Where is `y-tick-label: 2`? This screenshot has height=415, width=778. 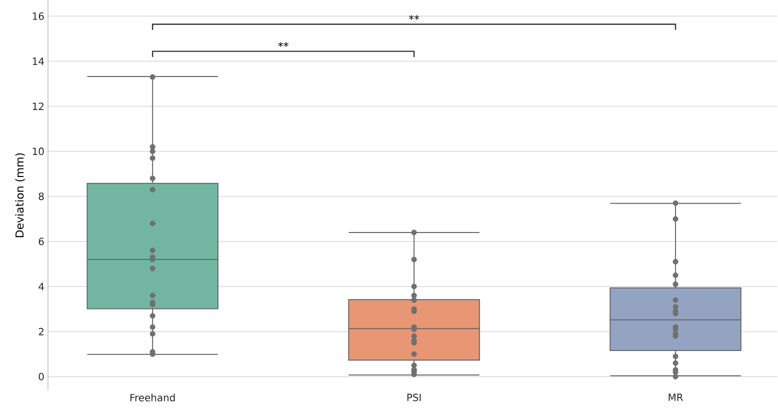
y-tick-label: 2 is located at coordinates (41, 332).